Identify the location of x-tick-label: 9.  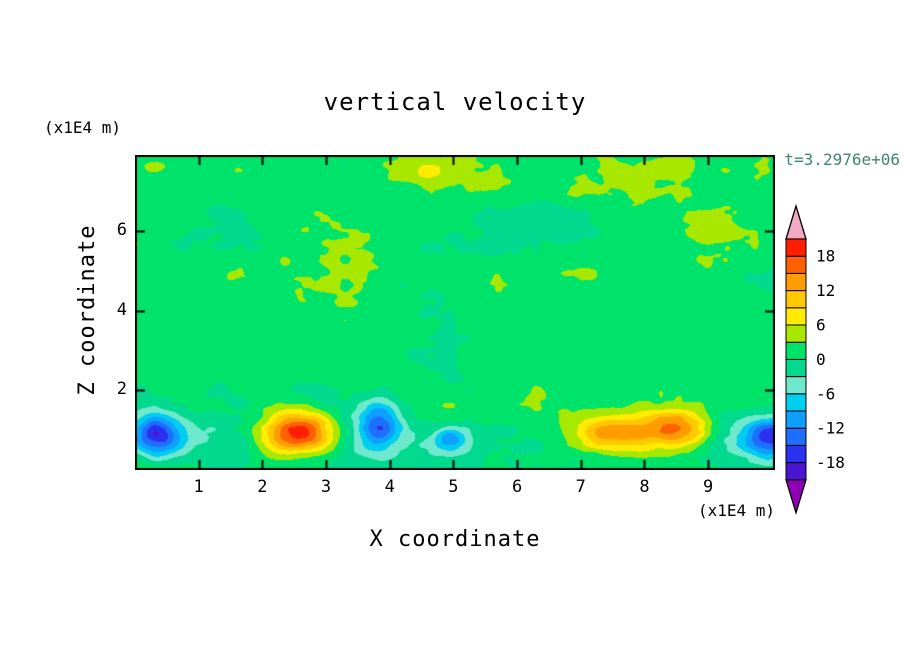
(708, 487).